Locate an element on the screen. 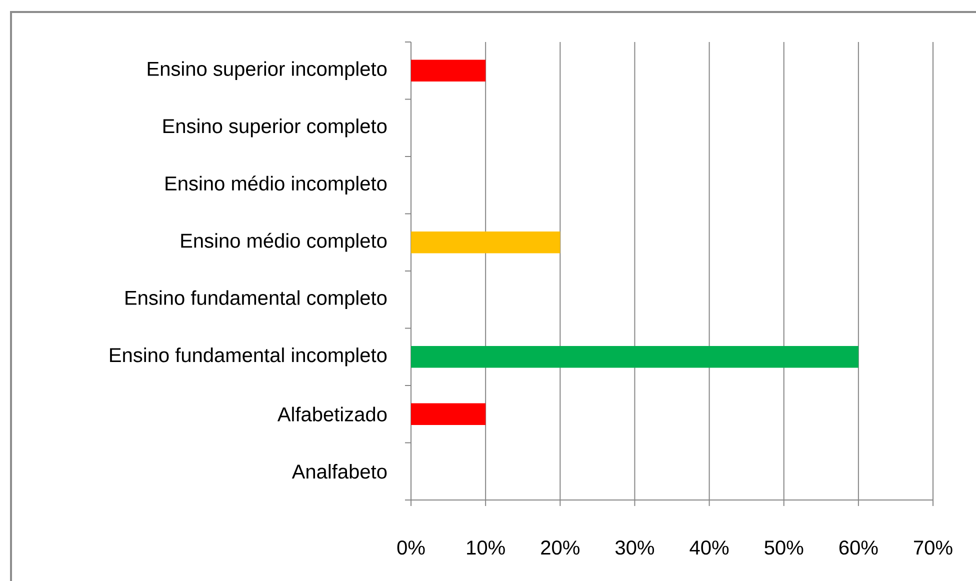 Image resolution: width=976 pixels, height=581 pixels. x-tick-label: 40% is located at coordinates (709, 547).